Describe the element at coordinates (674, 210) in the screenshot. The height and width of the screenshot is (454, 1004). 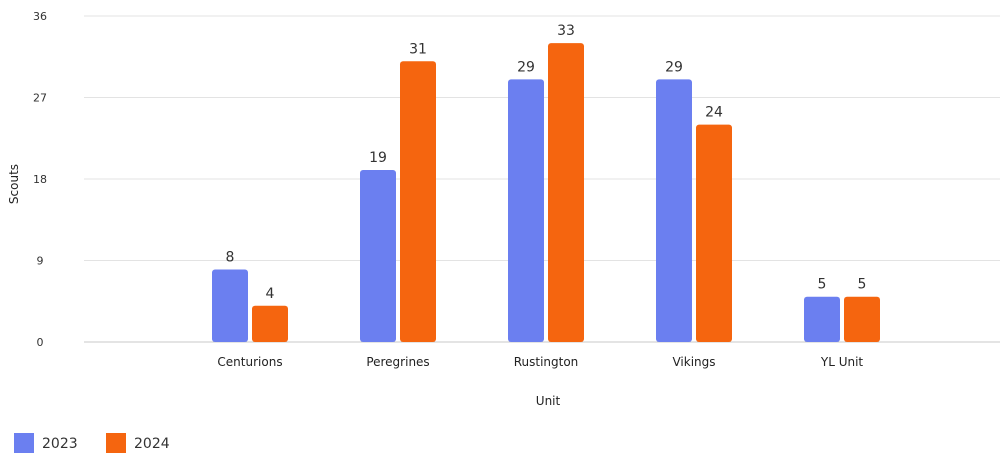
I see `bar-2023-vikings` at that location.